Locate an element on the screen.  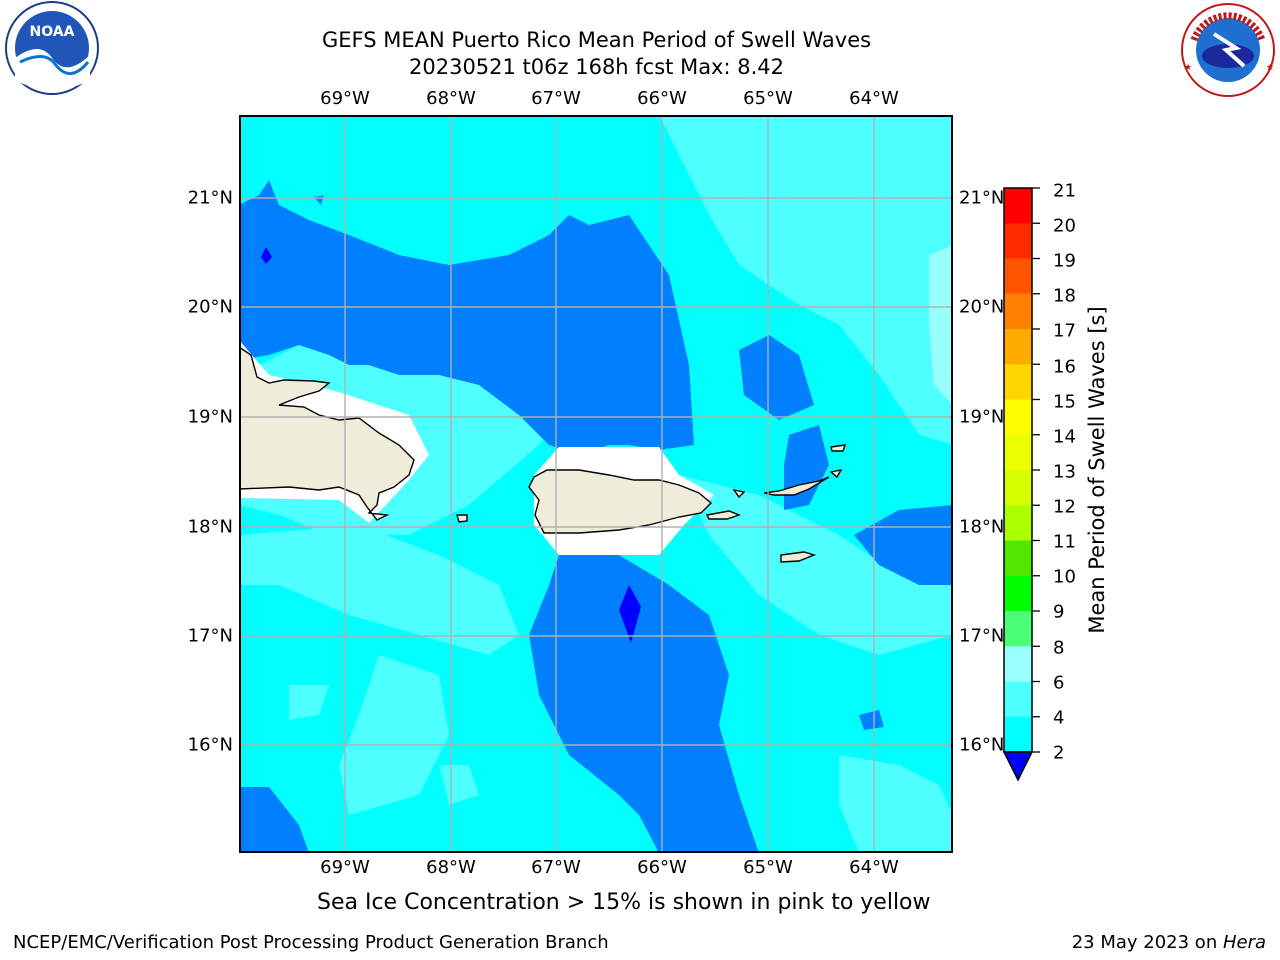
colorbar-cells is located at coordinates (1018, 470).